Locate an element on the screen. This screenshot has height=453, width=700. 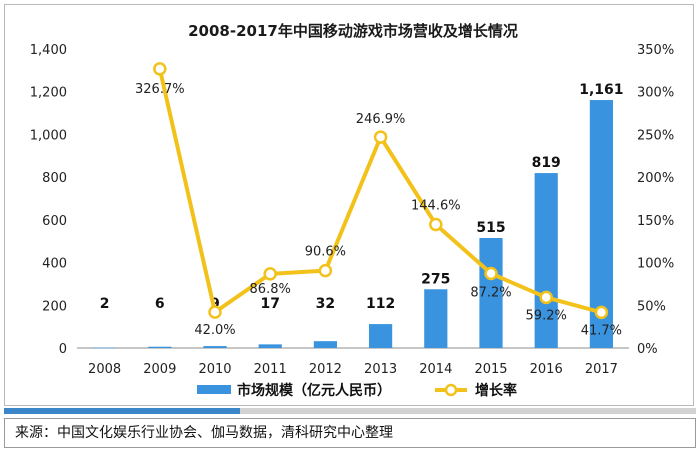
x-tick-label: 2009 is located at coordinates (159, 369).